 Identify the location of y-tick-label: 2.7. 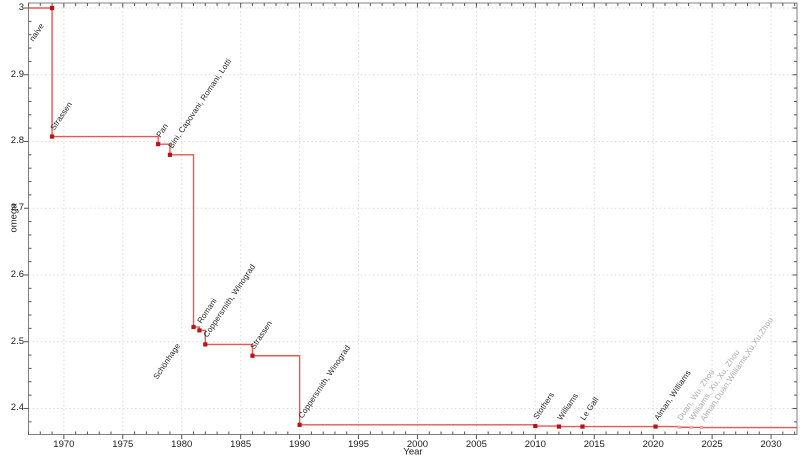
(17, 208).